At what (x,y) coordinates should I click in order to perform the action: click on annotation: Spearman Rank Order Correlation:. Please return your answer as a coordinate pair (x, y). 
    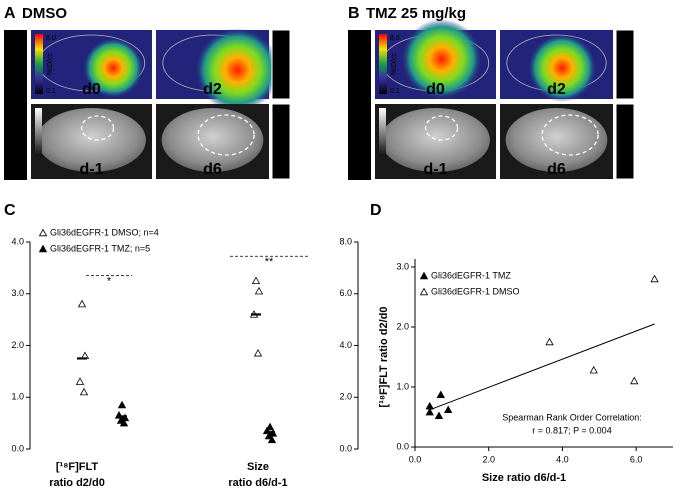
    Looking at the image, I should click on (572, 417).